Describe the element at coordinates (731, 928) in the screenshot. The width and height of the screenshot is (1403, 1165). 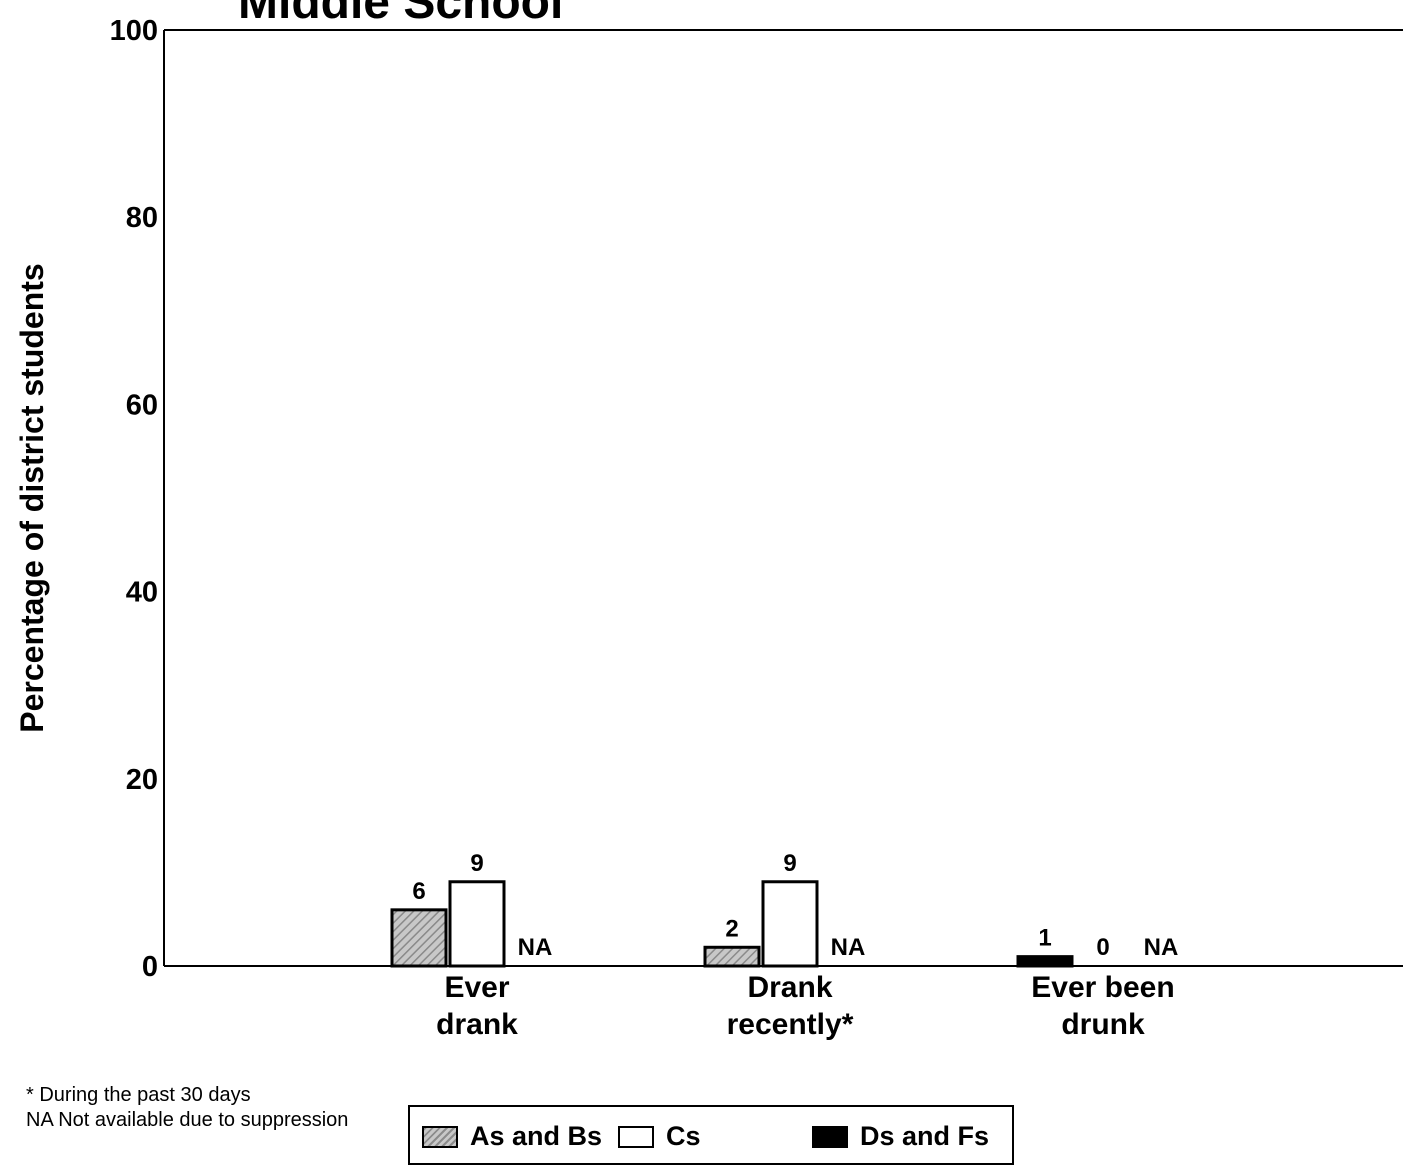
I see `data-label: 2` at that location.